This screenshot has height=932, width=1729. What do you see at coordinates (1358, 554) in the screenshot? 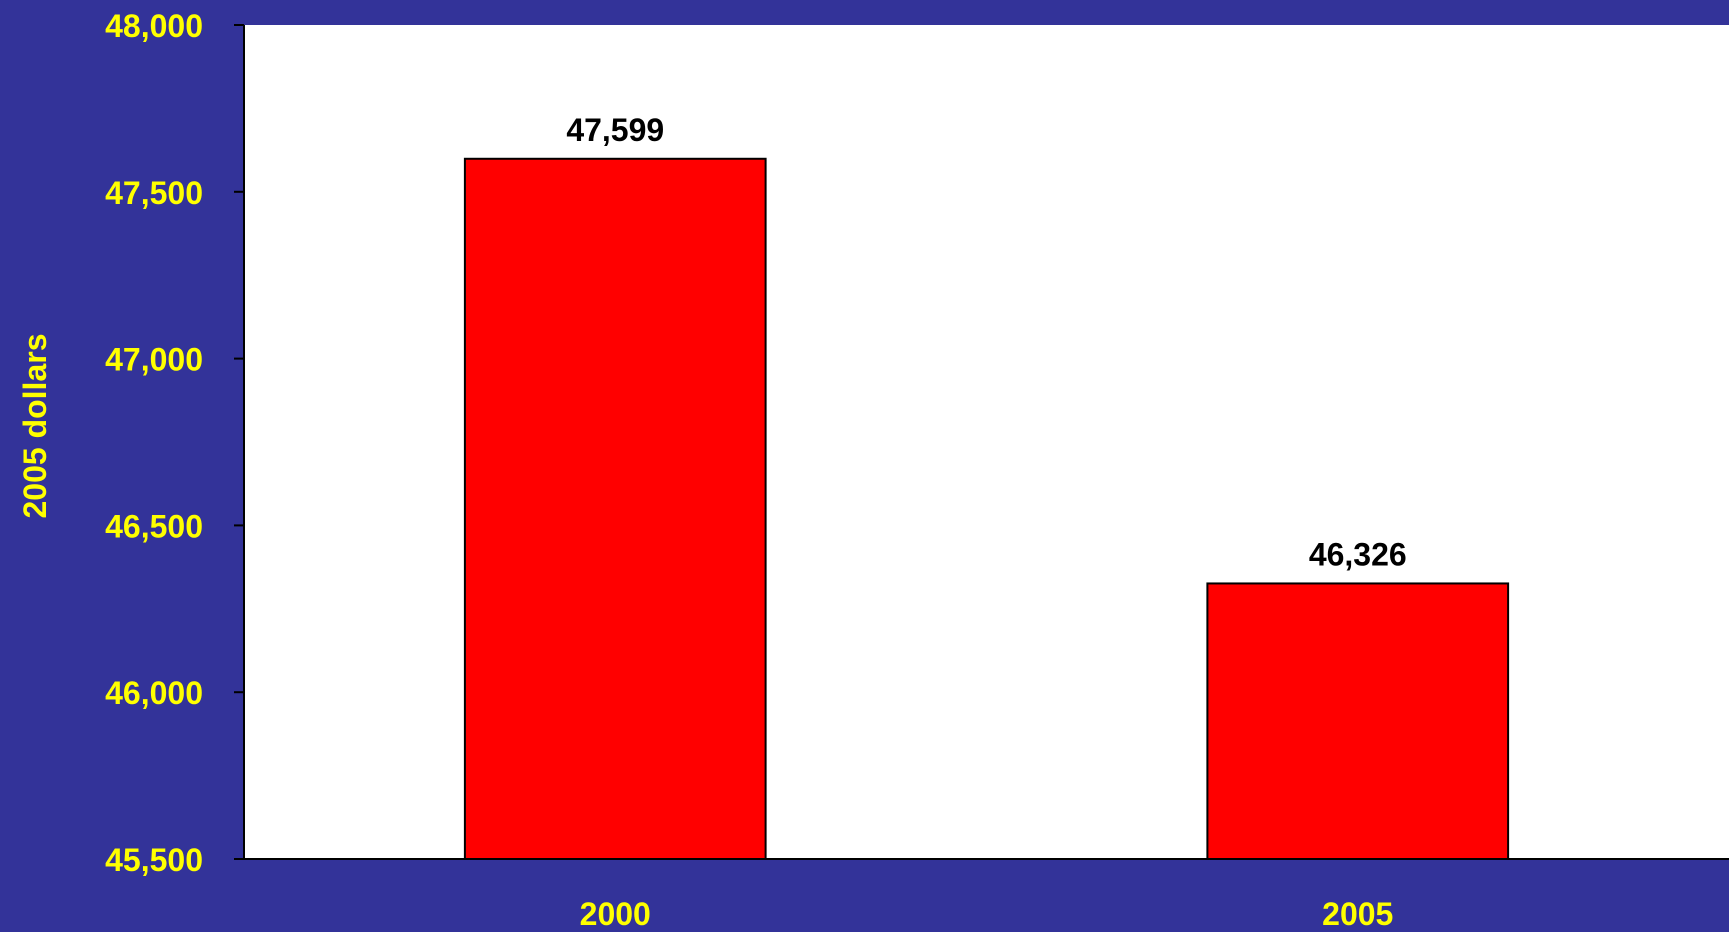
I see `data-label-2005: 46,326` at bounding box center [1358, 554].